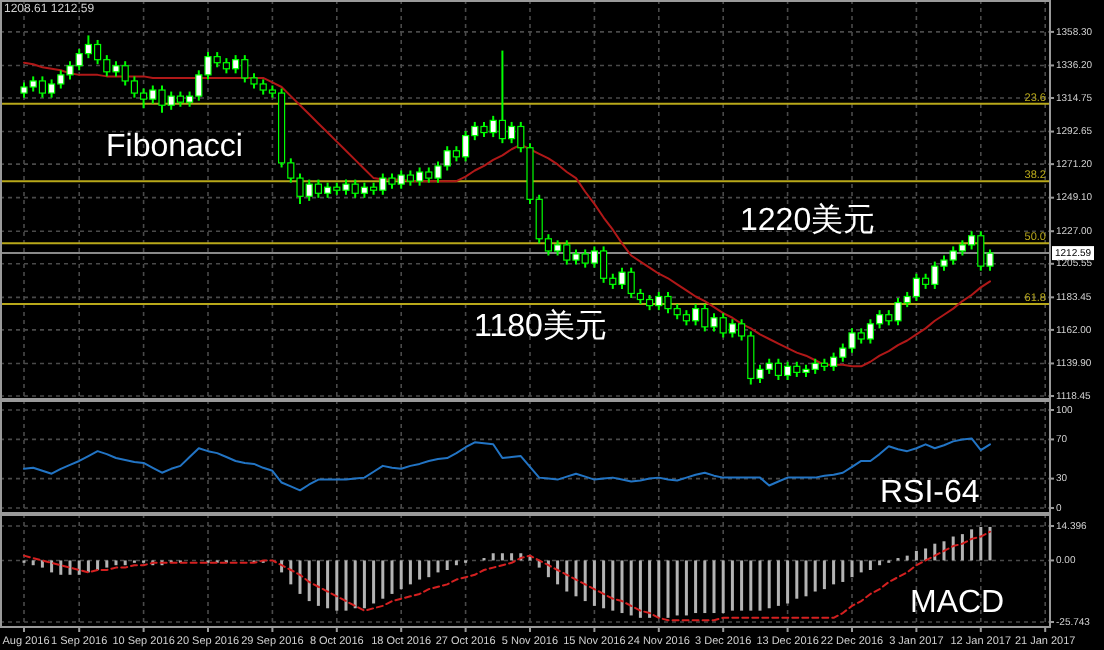  Describe the element at coordinates (174, 147) in the screenshot. I see `annotation: Fibonacci` at that location.